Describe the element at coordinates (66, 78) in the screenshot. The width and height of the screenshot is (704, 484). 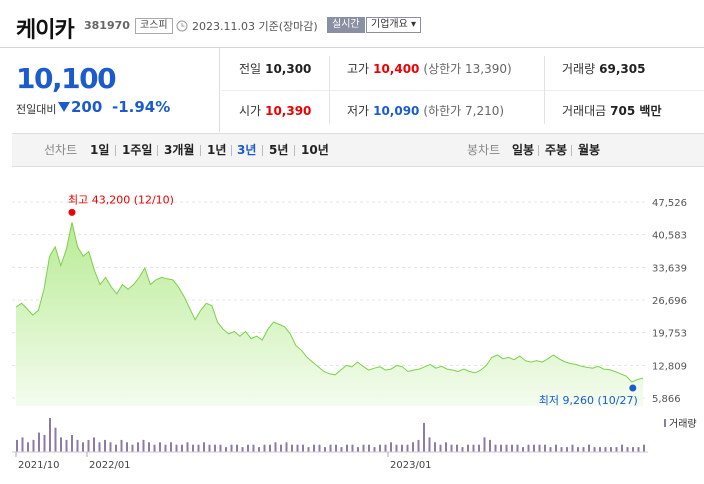
I see `current-price: 10,100` at that location.